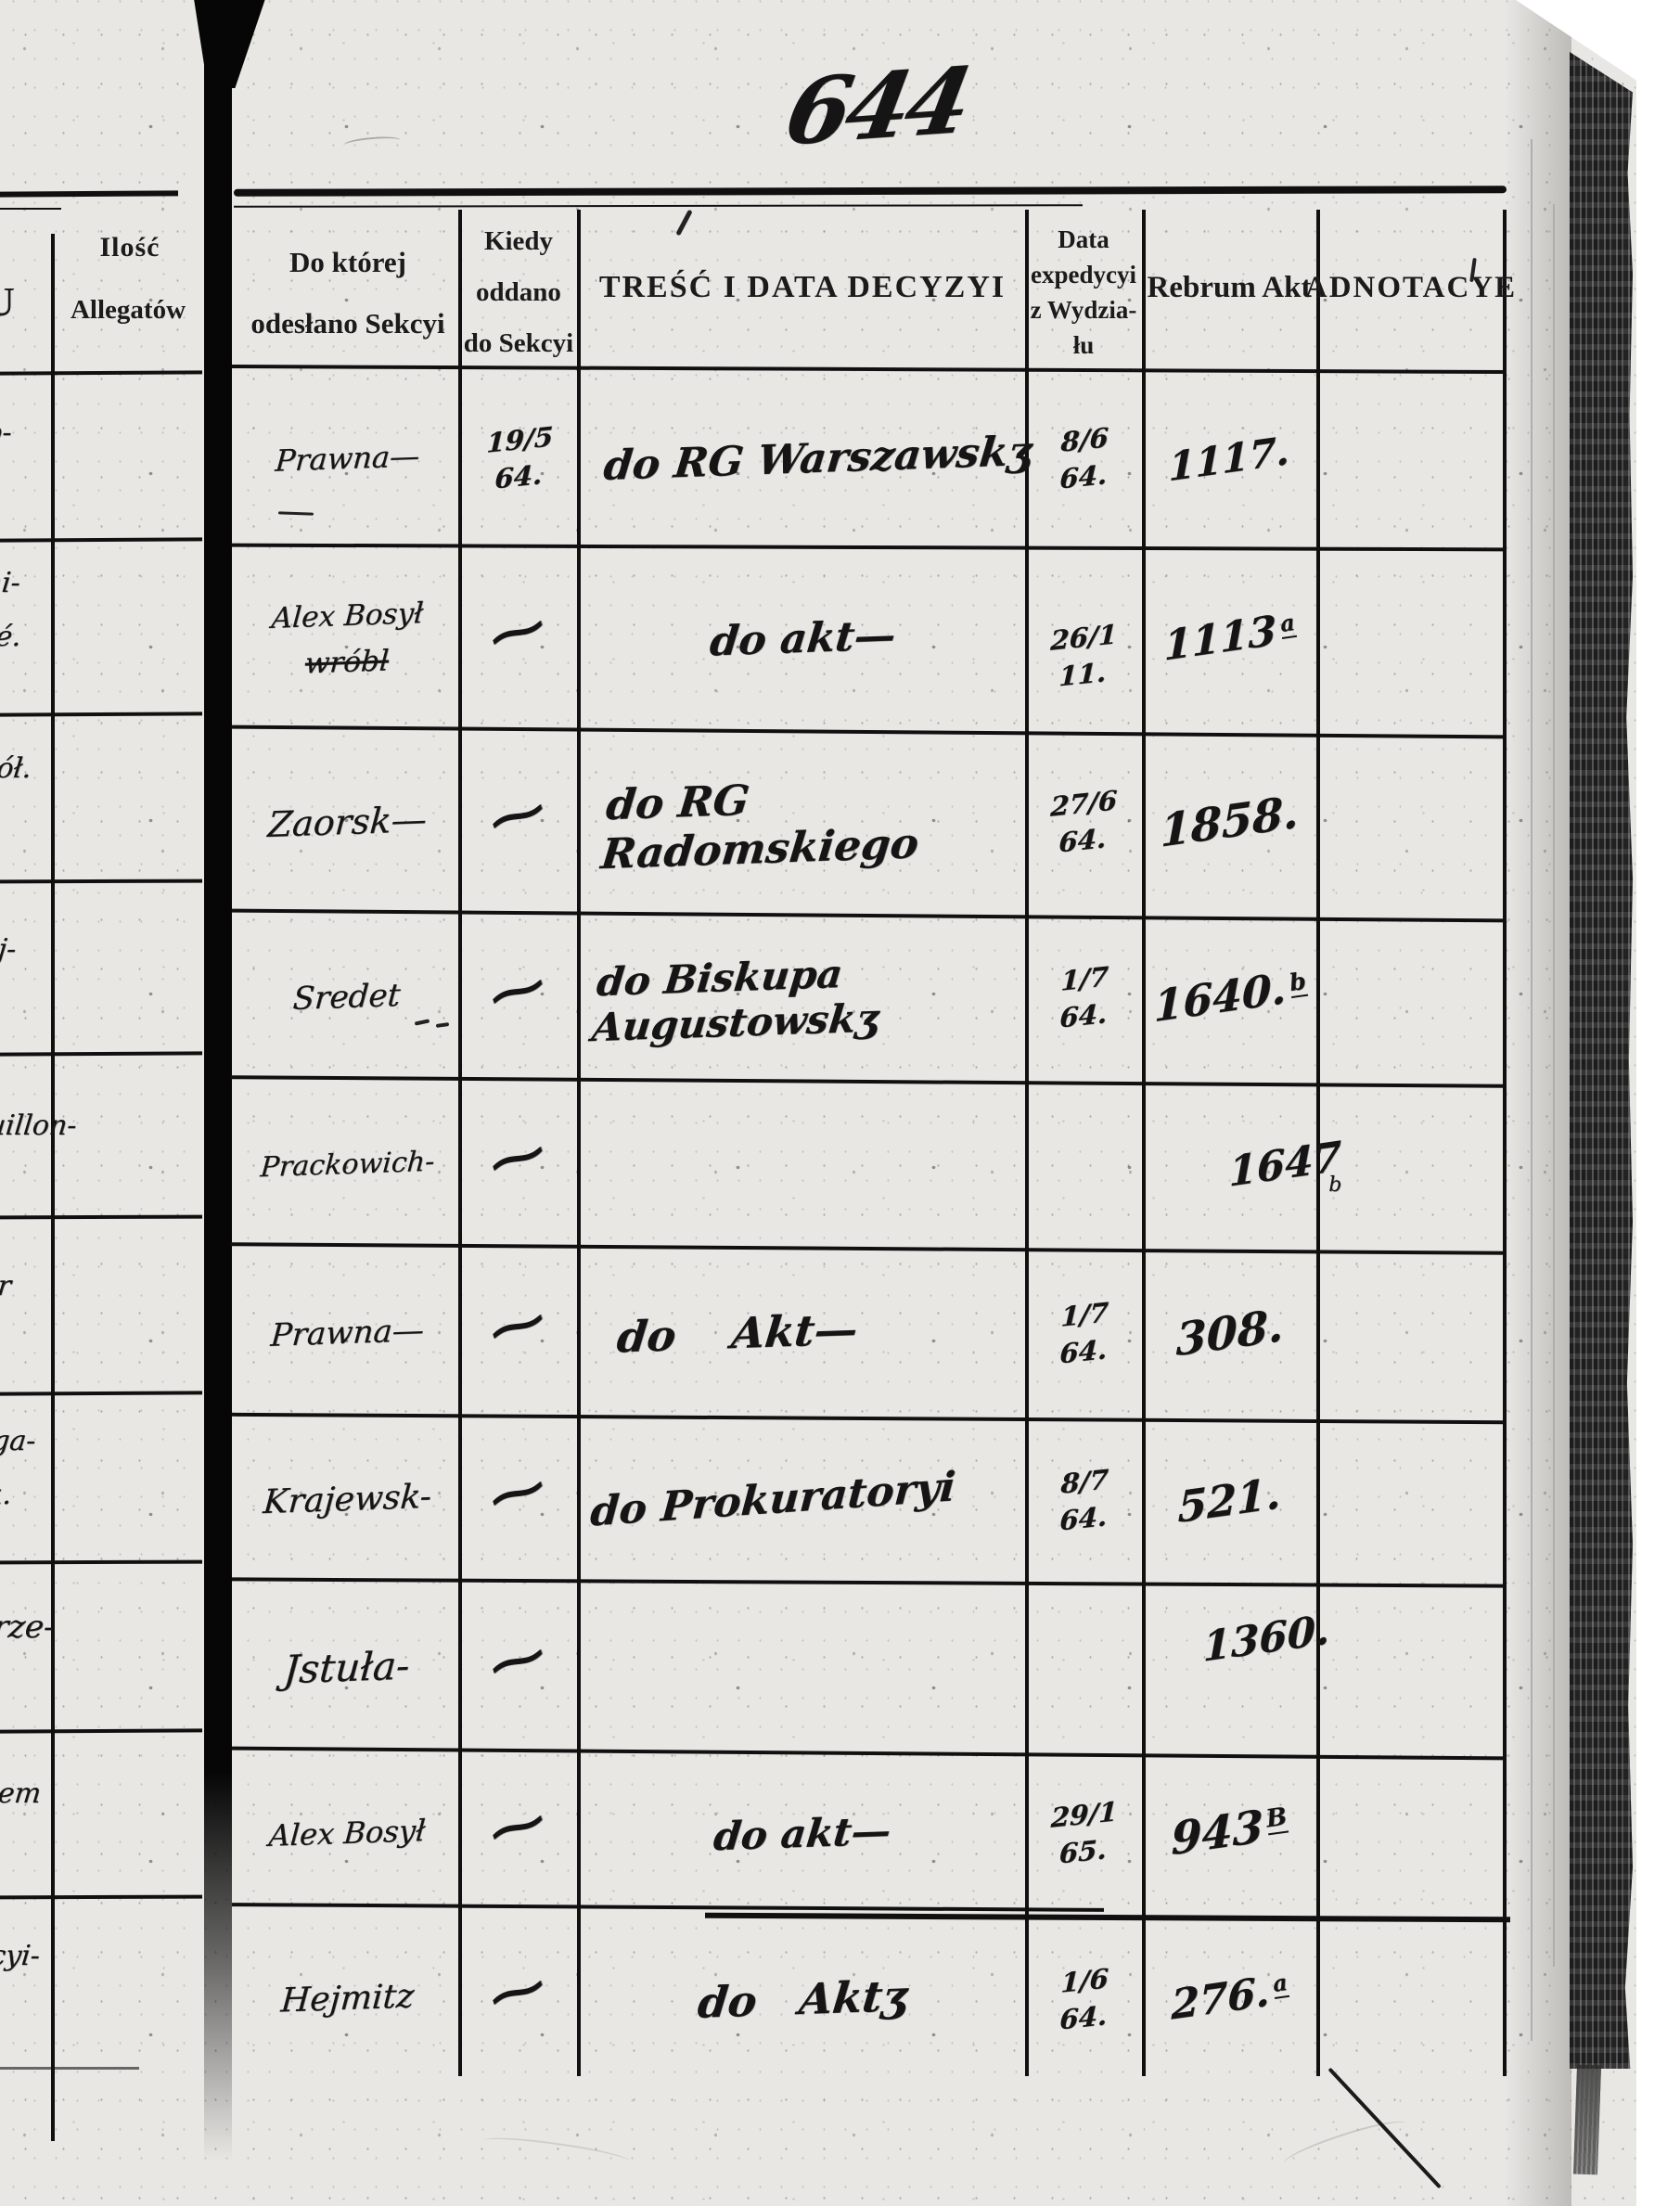 The image size is (1680, 2206). Describe the element at coordinates (1230, 997) in the screenshot. I see `cell-rebrum: 1640. b` at that location.